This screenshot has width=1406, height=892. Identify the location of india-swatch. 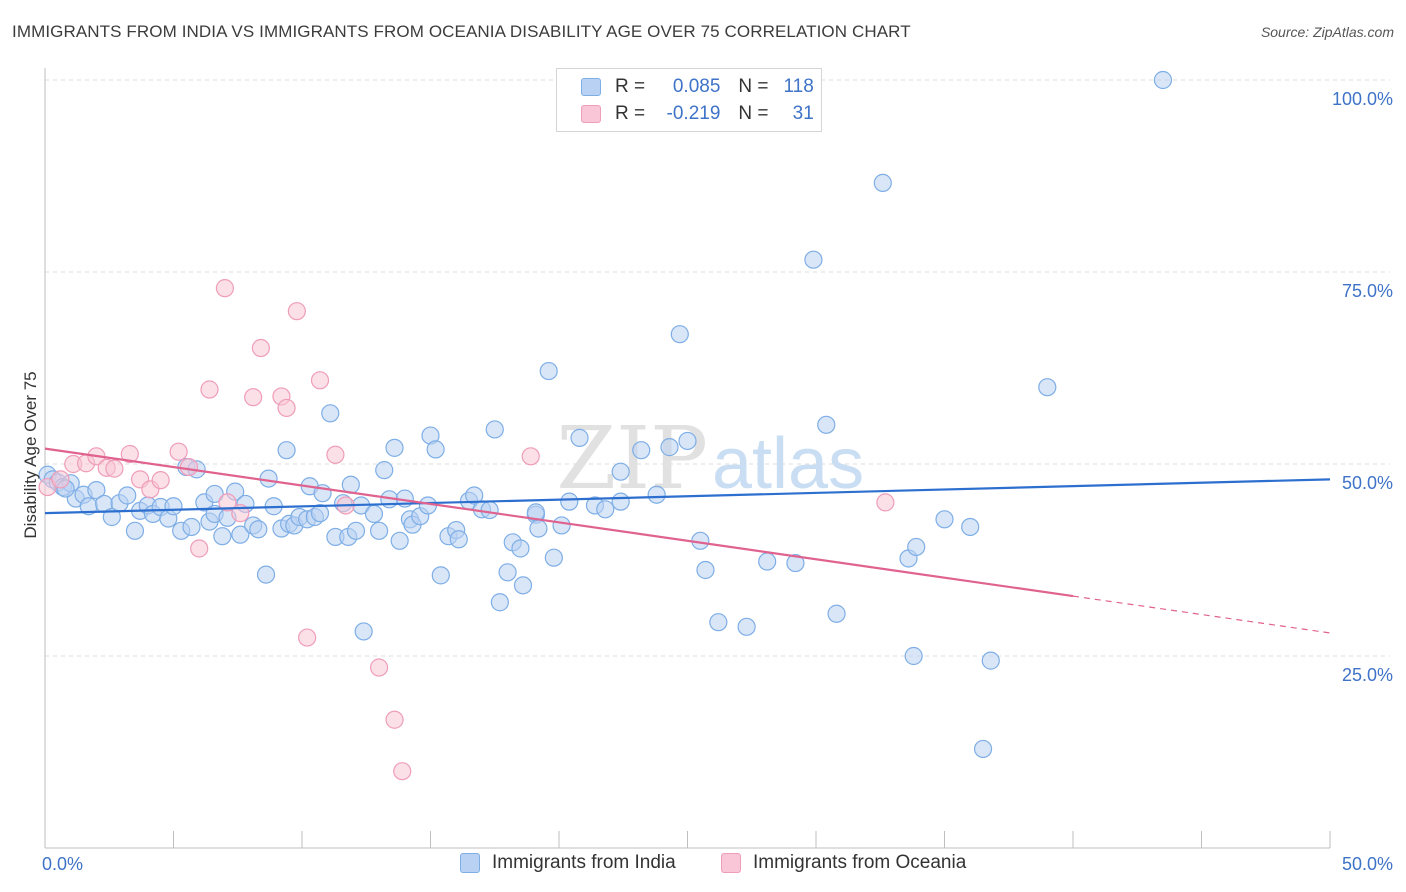
(470, 863).